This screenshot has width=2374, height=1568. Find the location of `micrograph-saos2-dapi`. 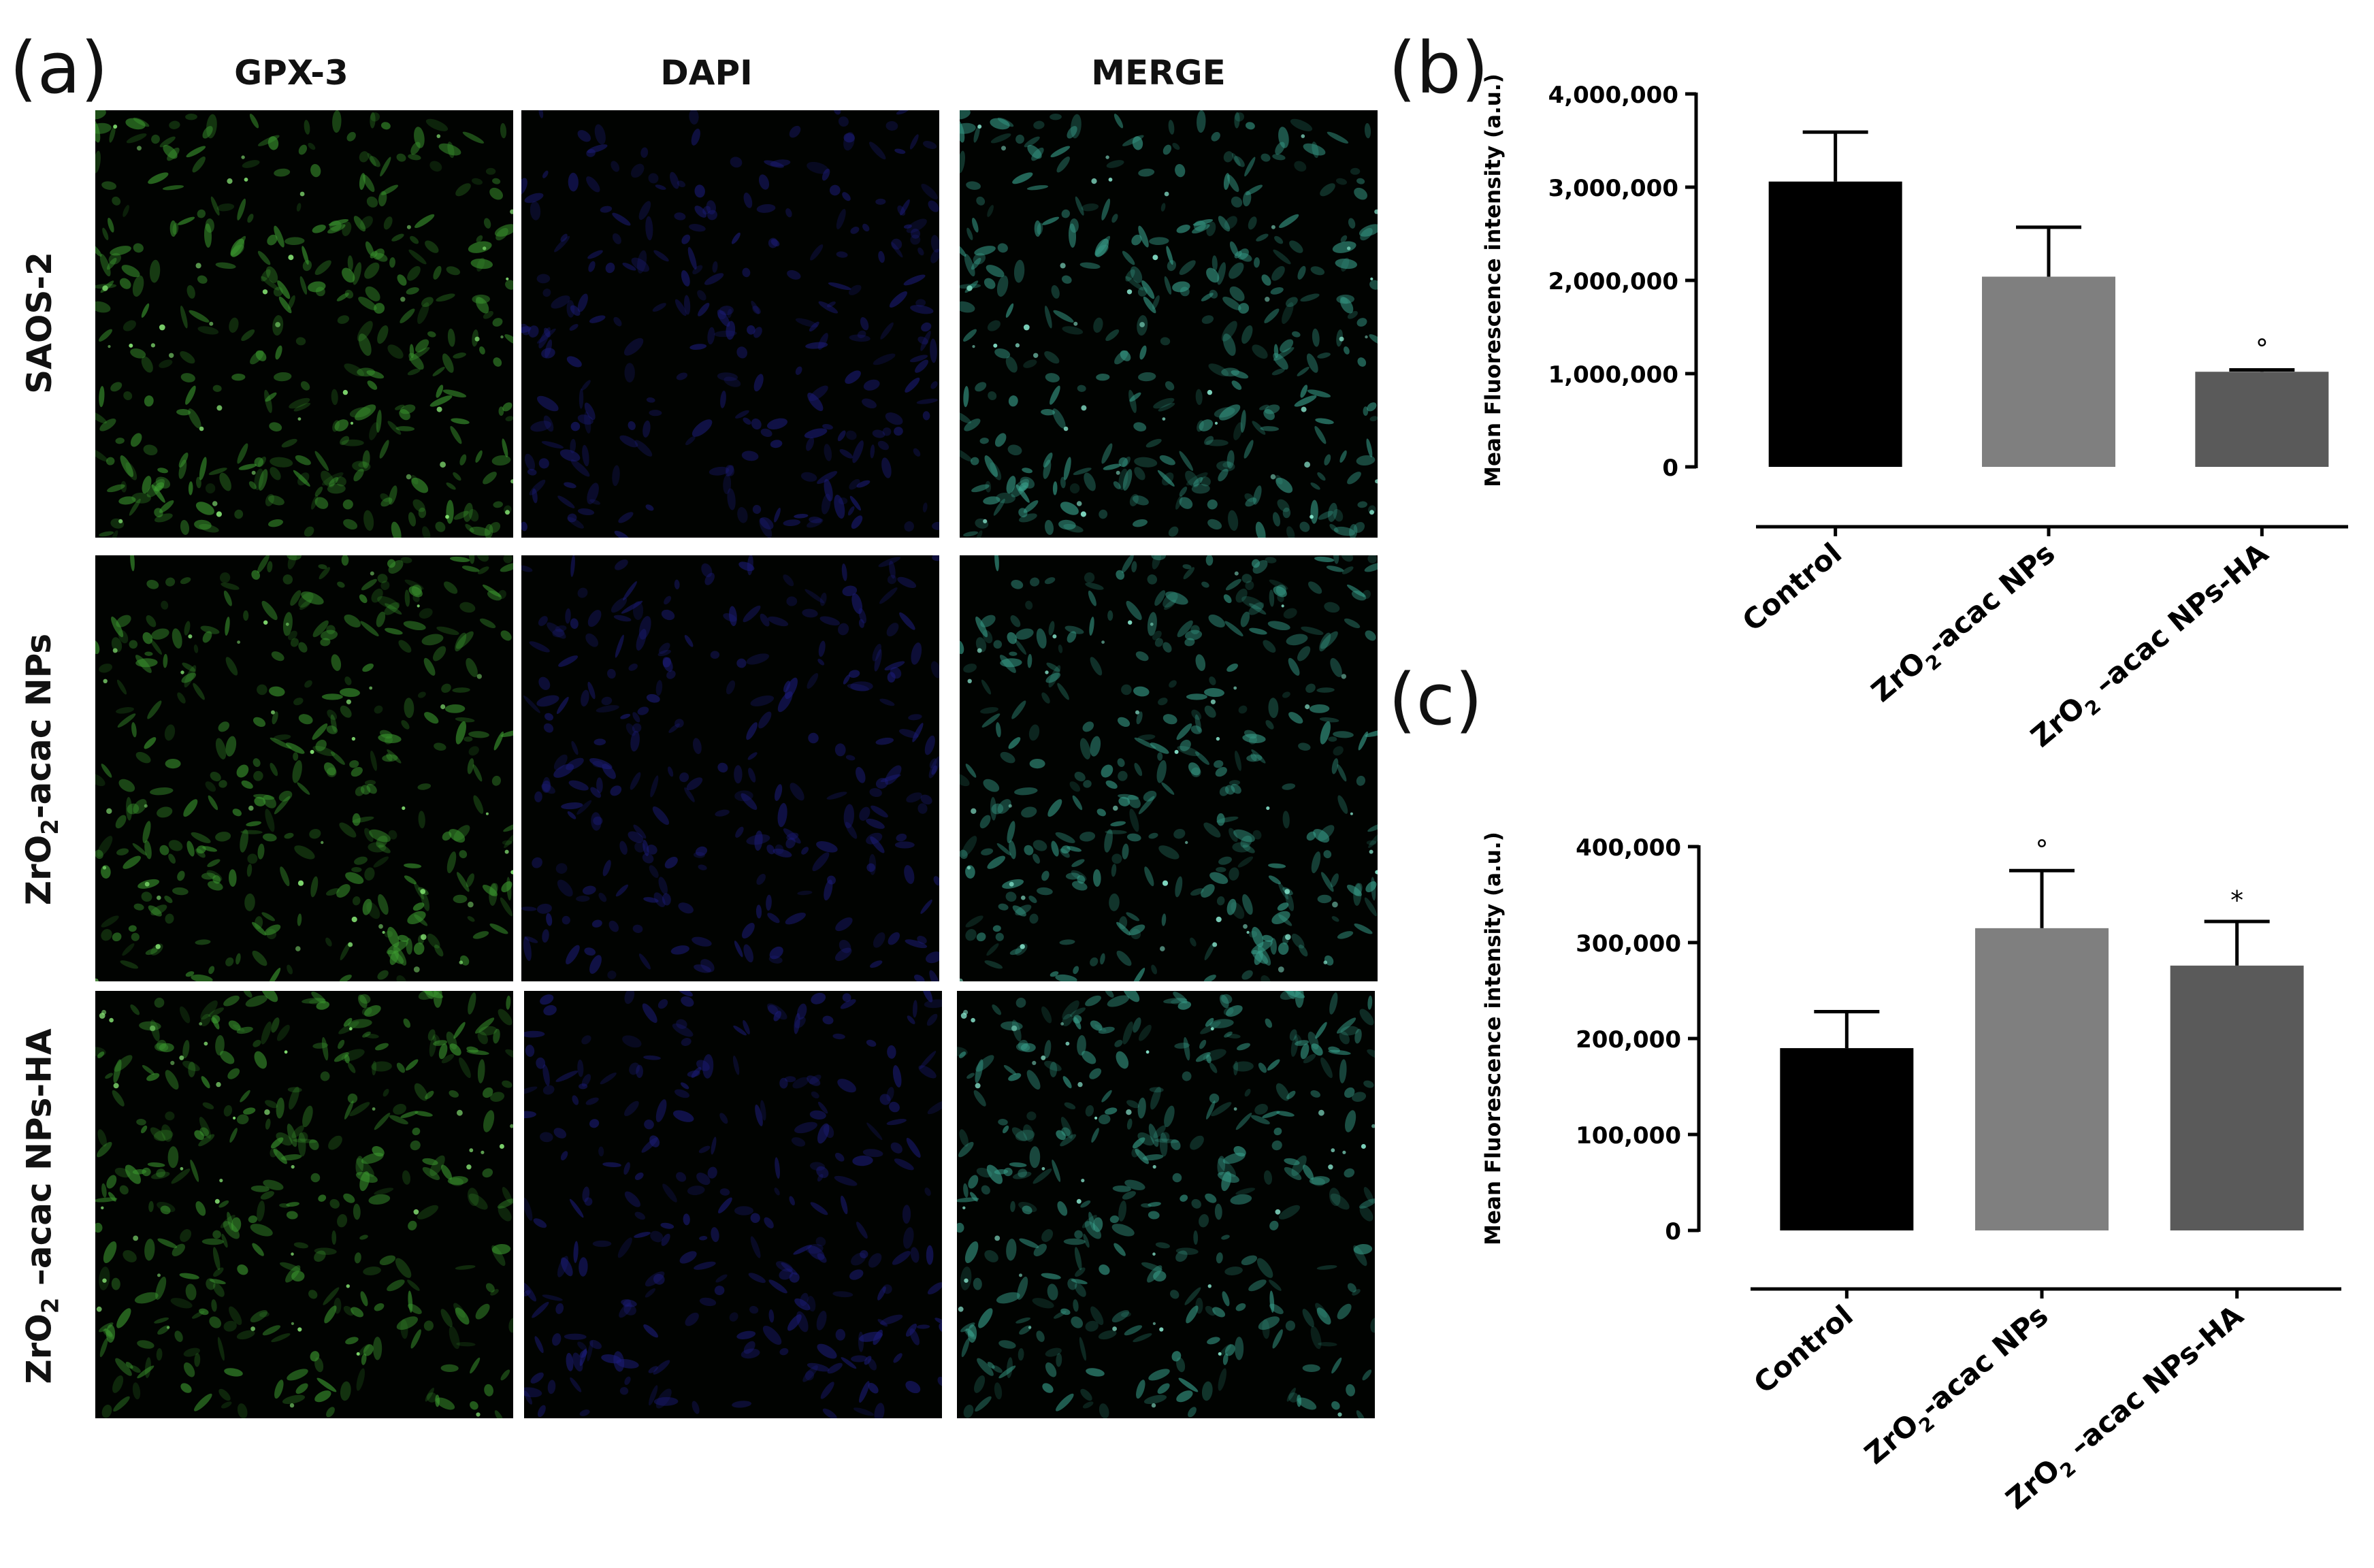

micrograph-saos2-dapi is located at coordinates (730, 324).